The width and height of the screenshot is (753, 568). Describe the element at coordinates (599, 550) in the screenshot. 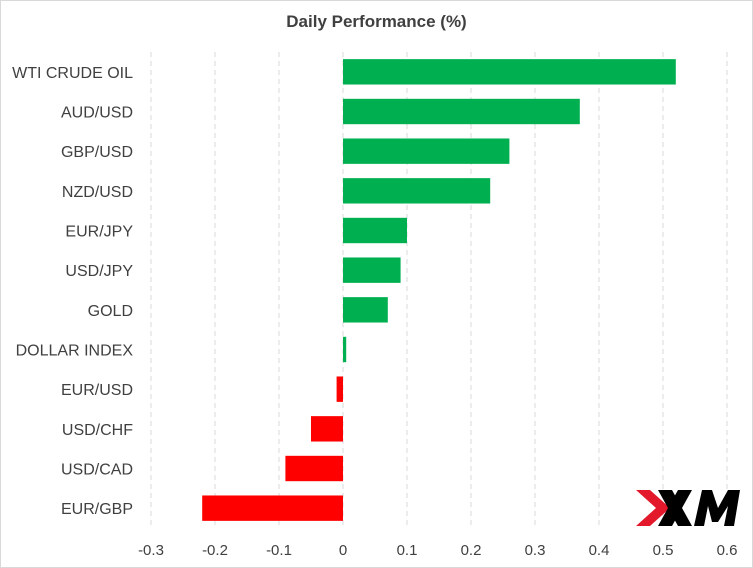

I see `x-tick-label: 0.4` at that location.